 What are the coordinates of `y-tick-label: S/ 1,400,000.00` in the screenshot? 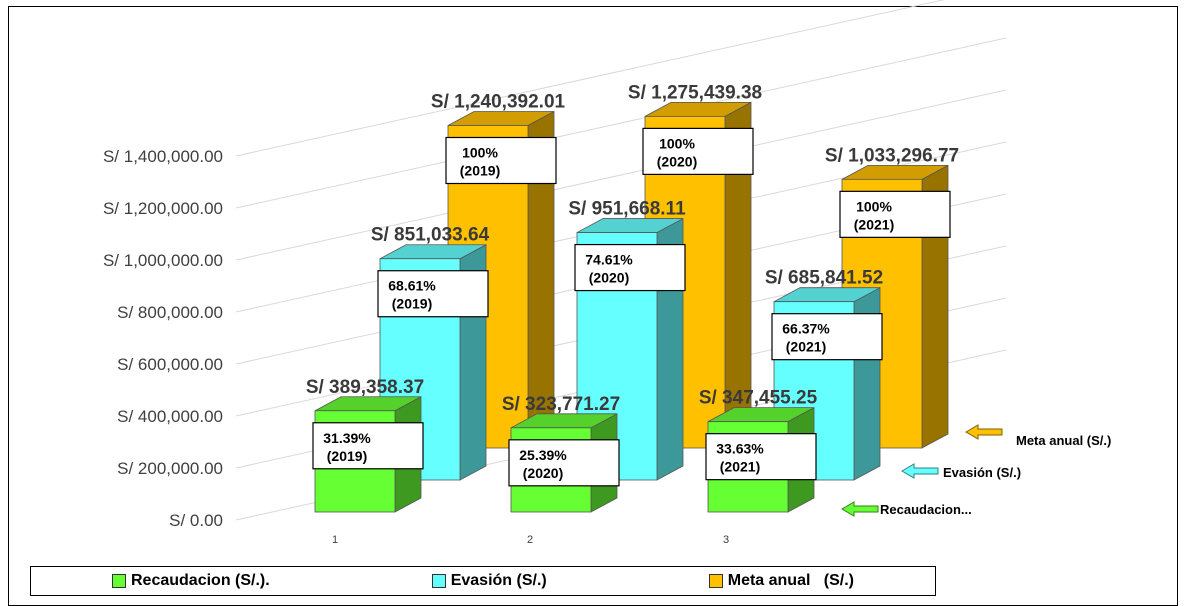 It's located at (163, 156).